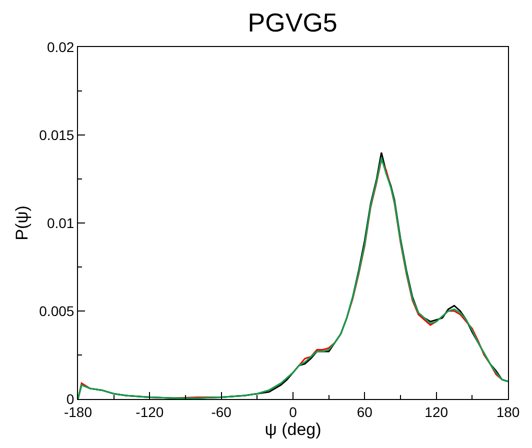 Image resolution: width=532 pixels, height=448 pixels. What do you see at coordinates (60, 46) in the screenshot?
I see `y-tick-label: 0.02` at bounding box center [60, 46].